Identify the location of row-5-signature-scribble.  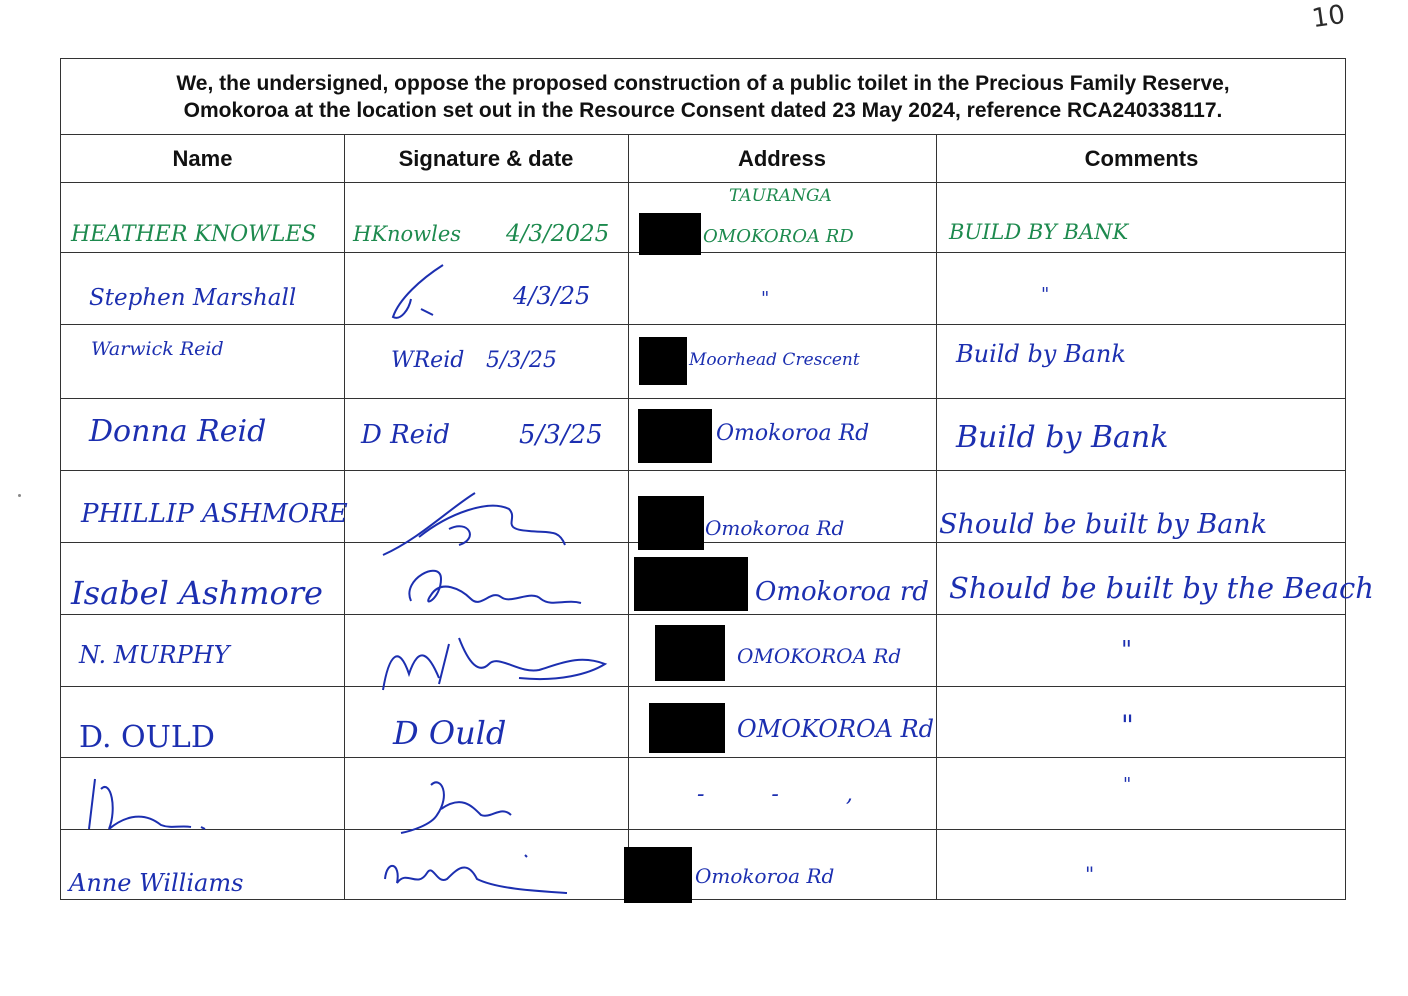
(474, 524).